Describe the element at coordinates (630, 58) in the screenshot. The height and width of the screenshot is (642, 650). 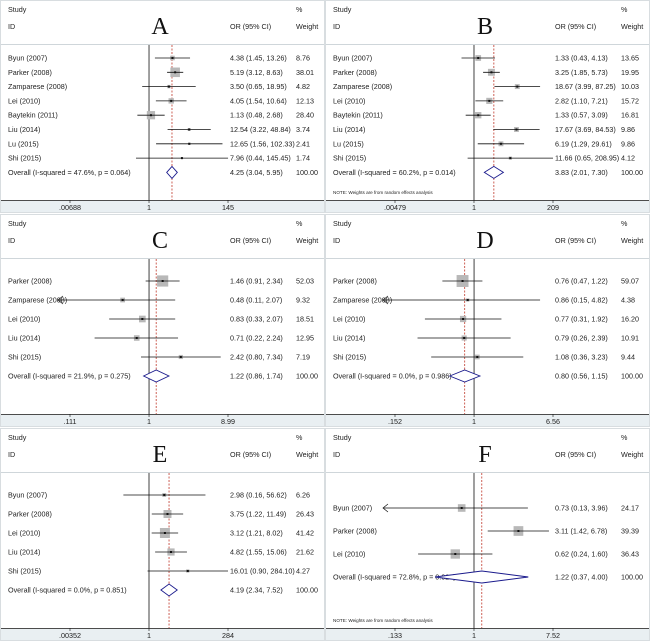
I see `study-weight: 13.65` at that location.